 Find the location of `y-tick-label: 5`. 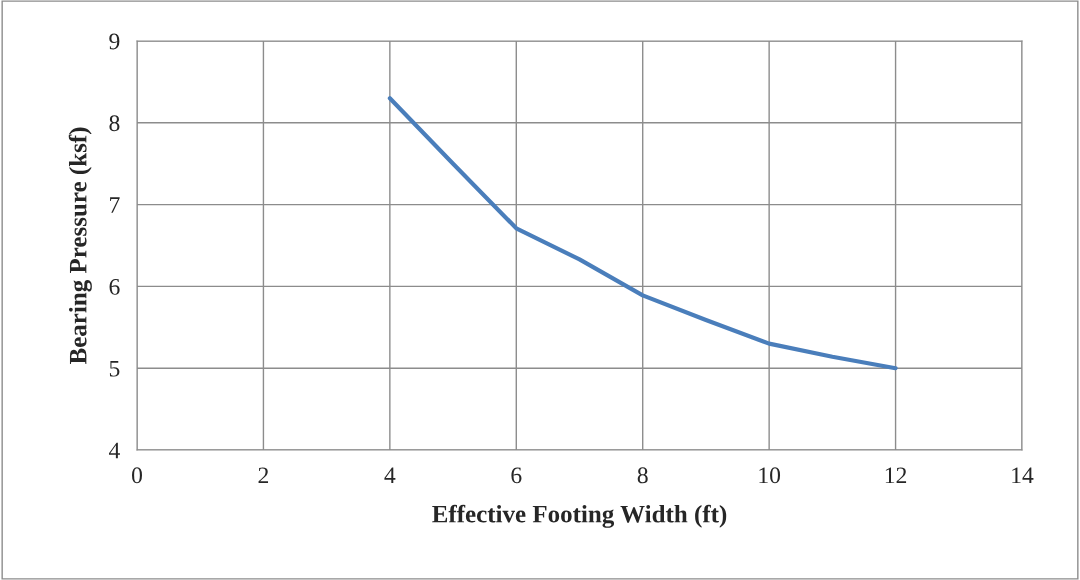

y-tick-label: 5 is located at coordinates (114, 368).